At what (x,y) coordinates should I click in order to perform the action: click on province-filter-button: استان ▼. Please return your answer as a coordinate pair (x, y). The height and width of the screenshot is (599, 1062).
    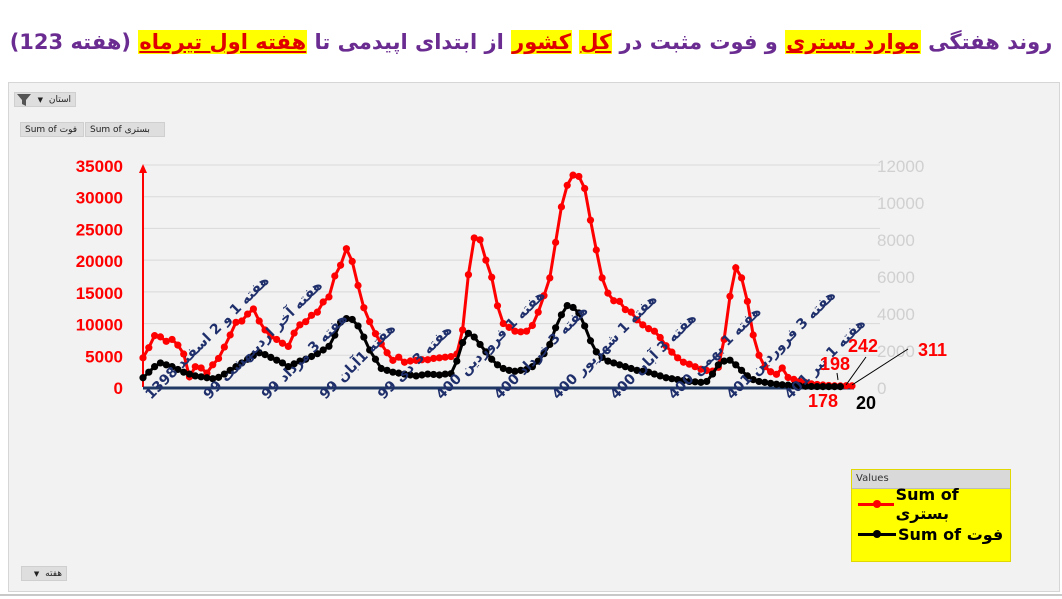
    Looking at the image, I should click on (45, 99).